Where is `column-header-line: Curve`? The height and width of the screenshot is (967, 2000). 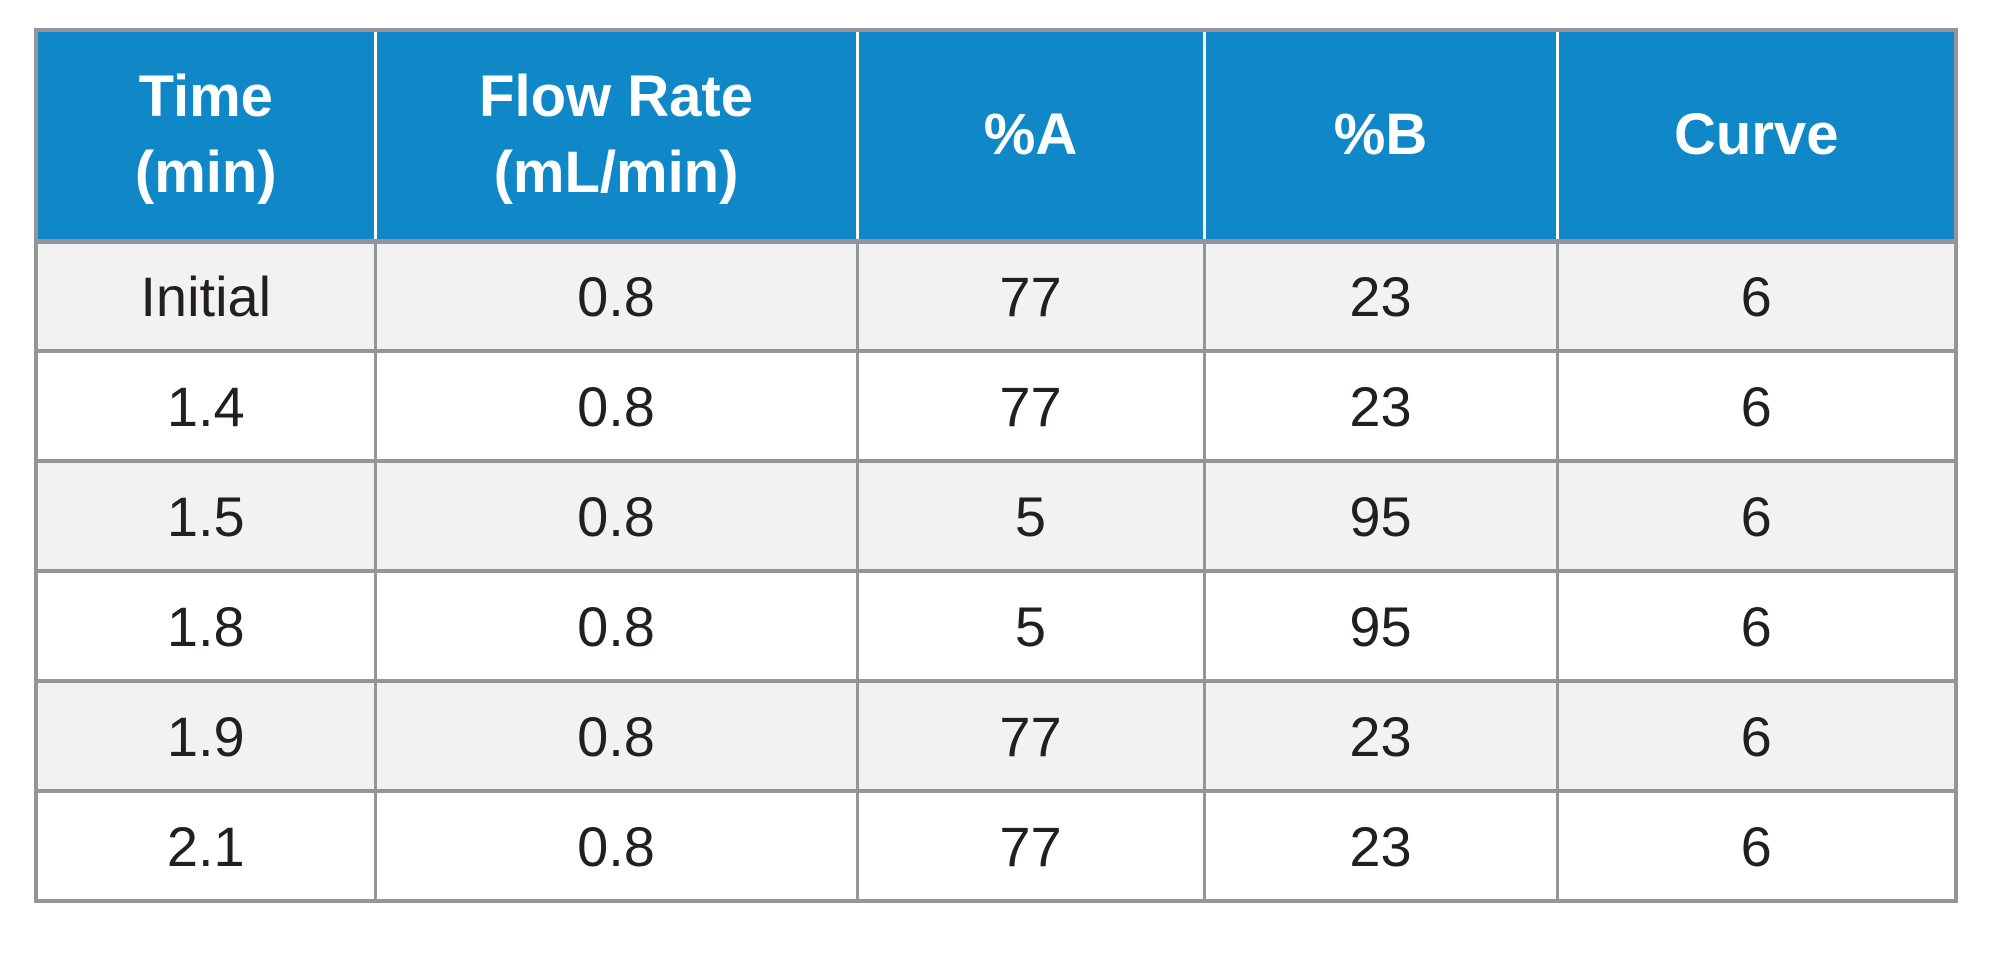 column-header-line: Curve is located at coordinates (1756, 134).